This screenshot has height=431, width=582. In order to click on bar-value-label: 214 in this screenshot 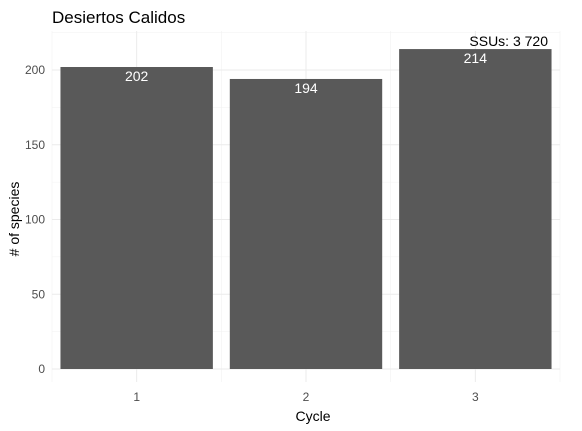, I will do `click(476, 58)`.